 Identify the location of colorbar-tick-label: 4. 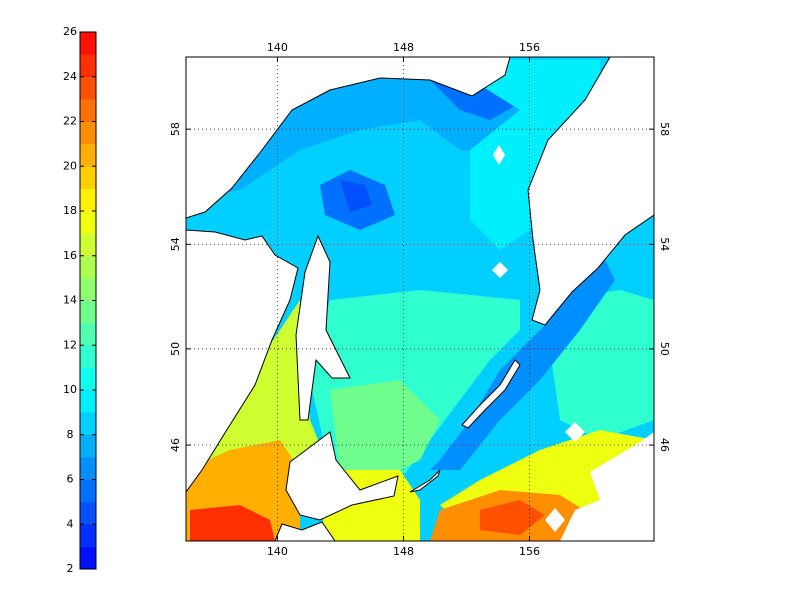
(70, 523).